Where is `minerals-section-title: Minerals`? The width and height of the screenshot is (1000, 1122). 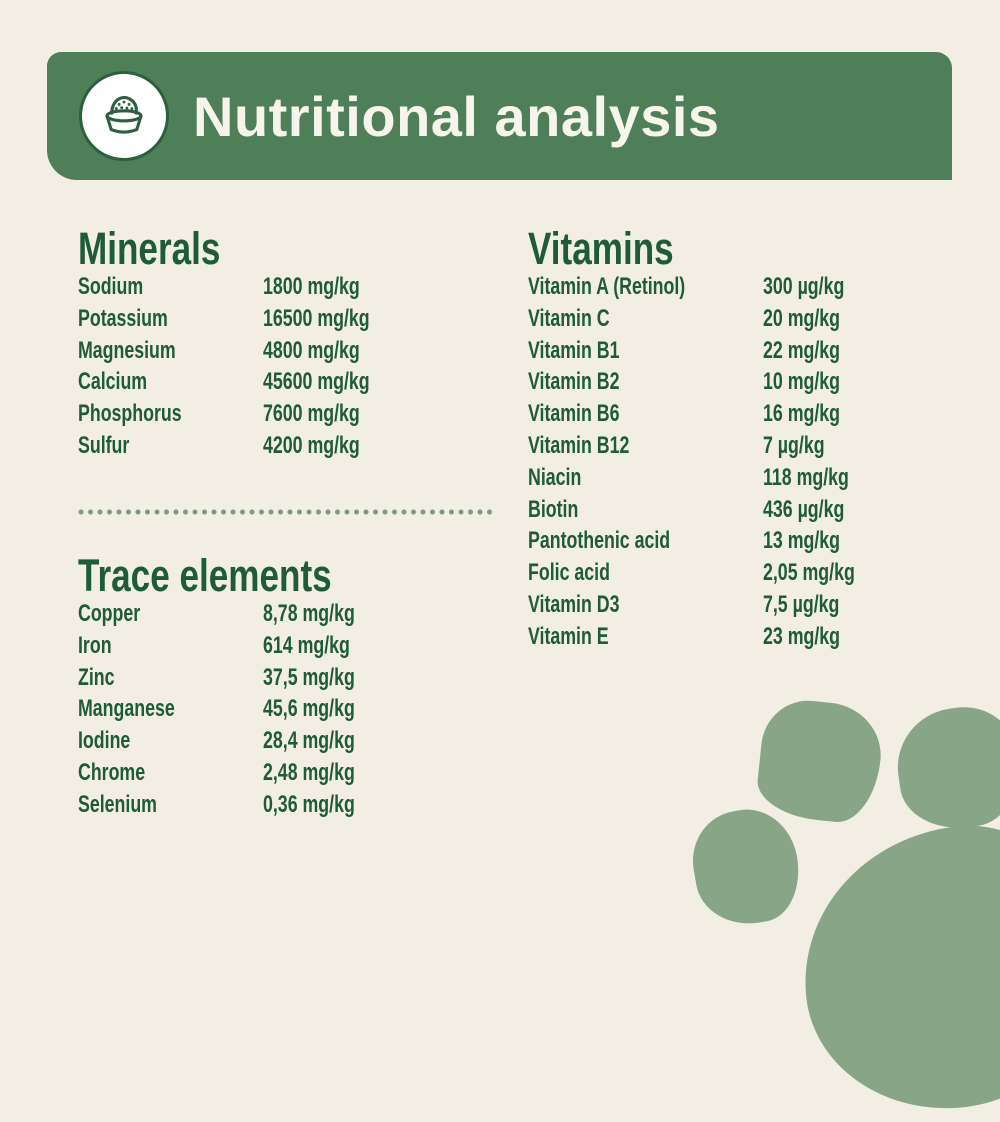 minerals-section-title: Minerals is located at coordinates (149, 248).